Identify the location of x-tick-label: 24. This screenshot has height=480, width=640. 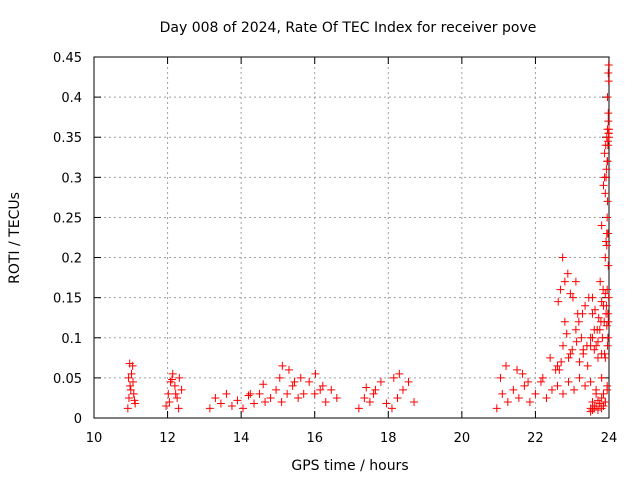
(609, 438).